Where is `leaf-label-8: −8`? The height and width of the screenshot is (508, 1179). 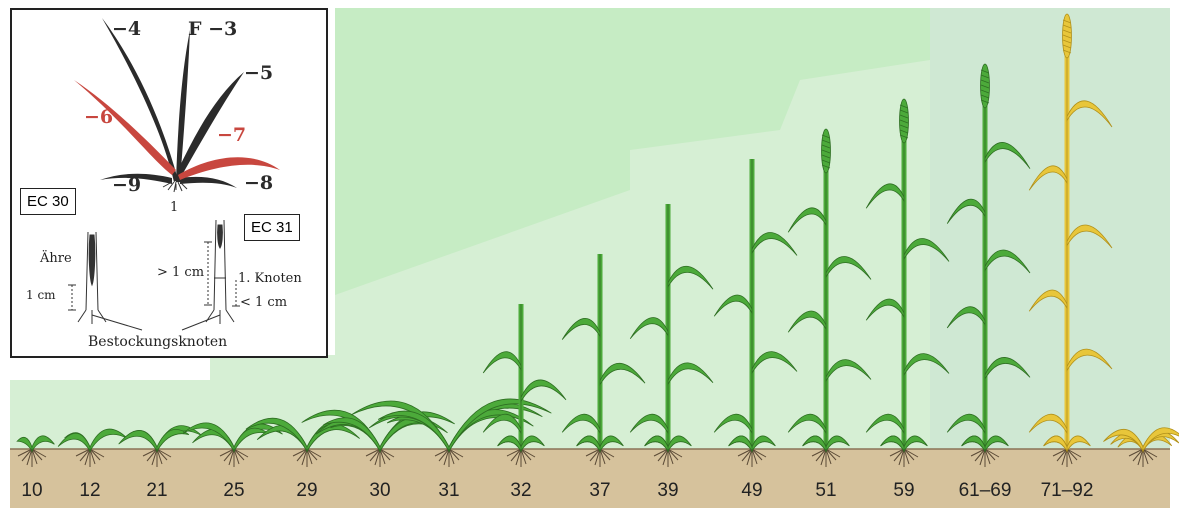 leaf-label-8: −8 is located at coordinates (259, 183).